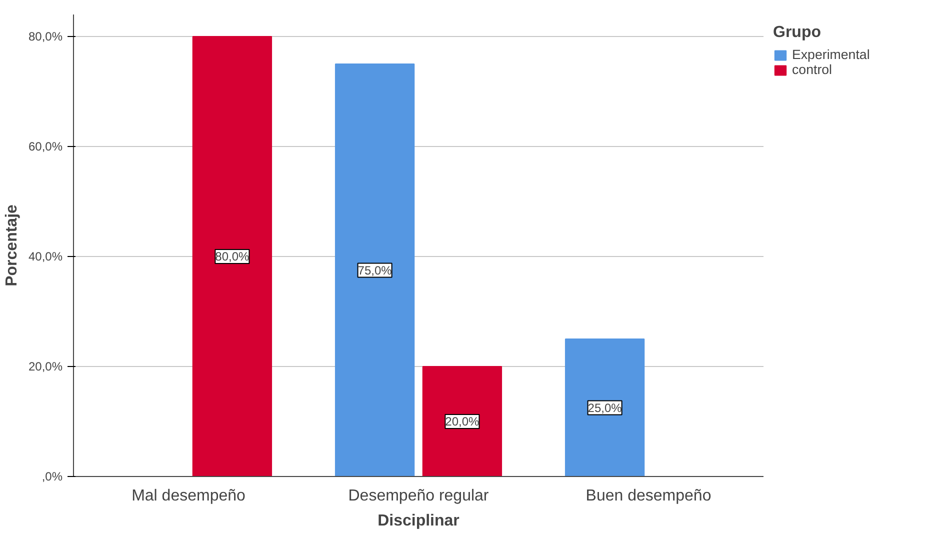 The height and width of the screenshot is (540, 928). Describe the element at coordinates (45, 367) in the screenshot. I see `y-tick-label: 20,0%` at that location.